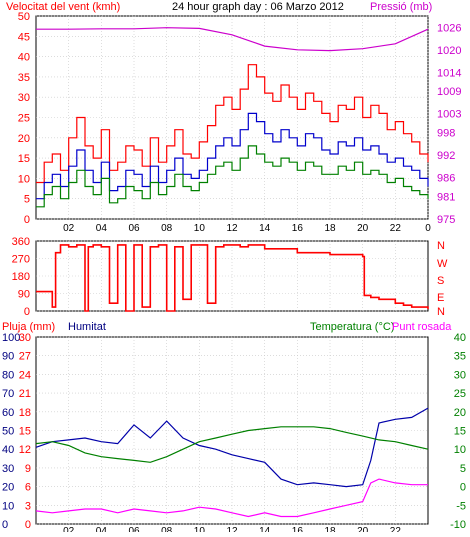 The image size is (470, 537). Describe the element at coordinates (396, 529) in the screenshot. I see `bottom-x-tick-label: 22` at that location.